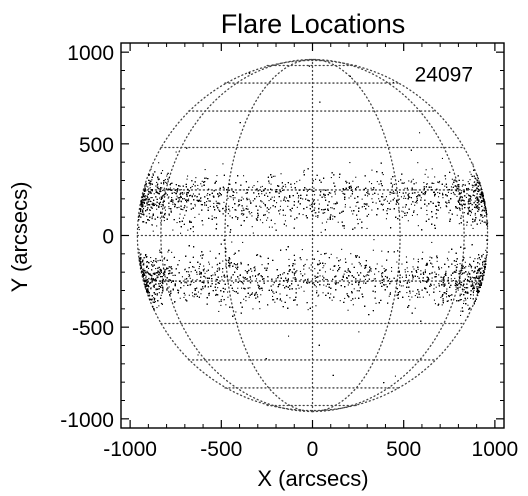  What do you see at coordinates (221, 449) in the screenshot?
I see `x-tick-label: -500` at bounding box center [221, 449].